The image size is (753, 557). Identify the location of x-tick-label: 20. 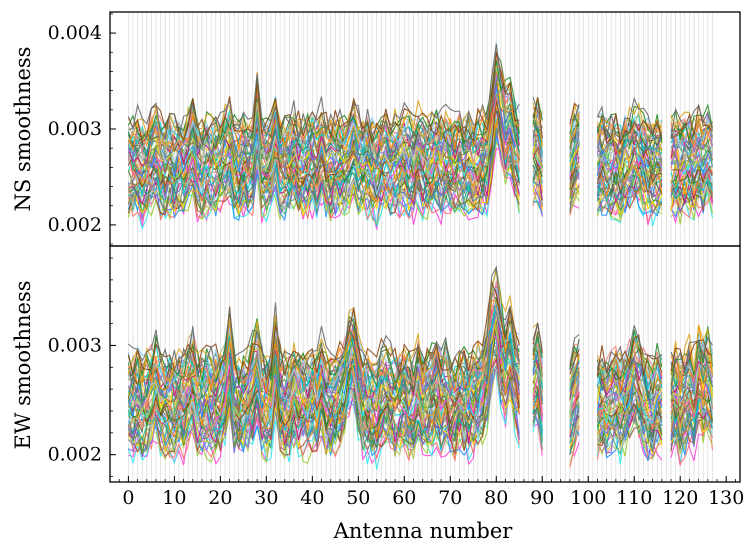
(220, 498).